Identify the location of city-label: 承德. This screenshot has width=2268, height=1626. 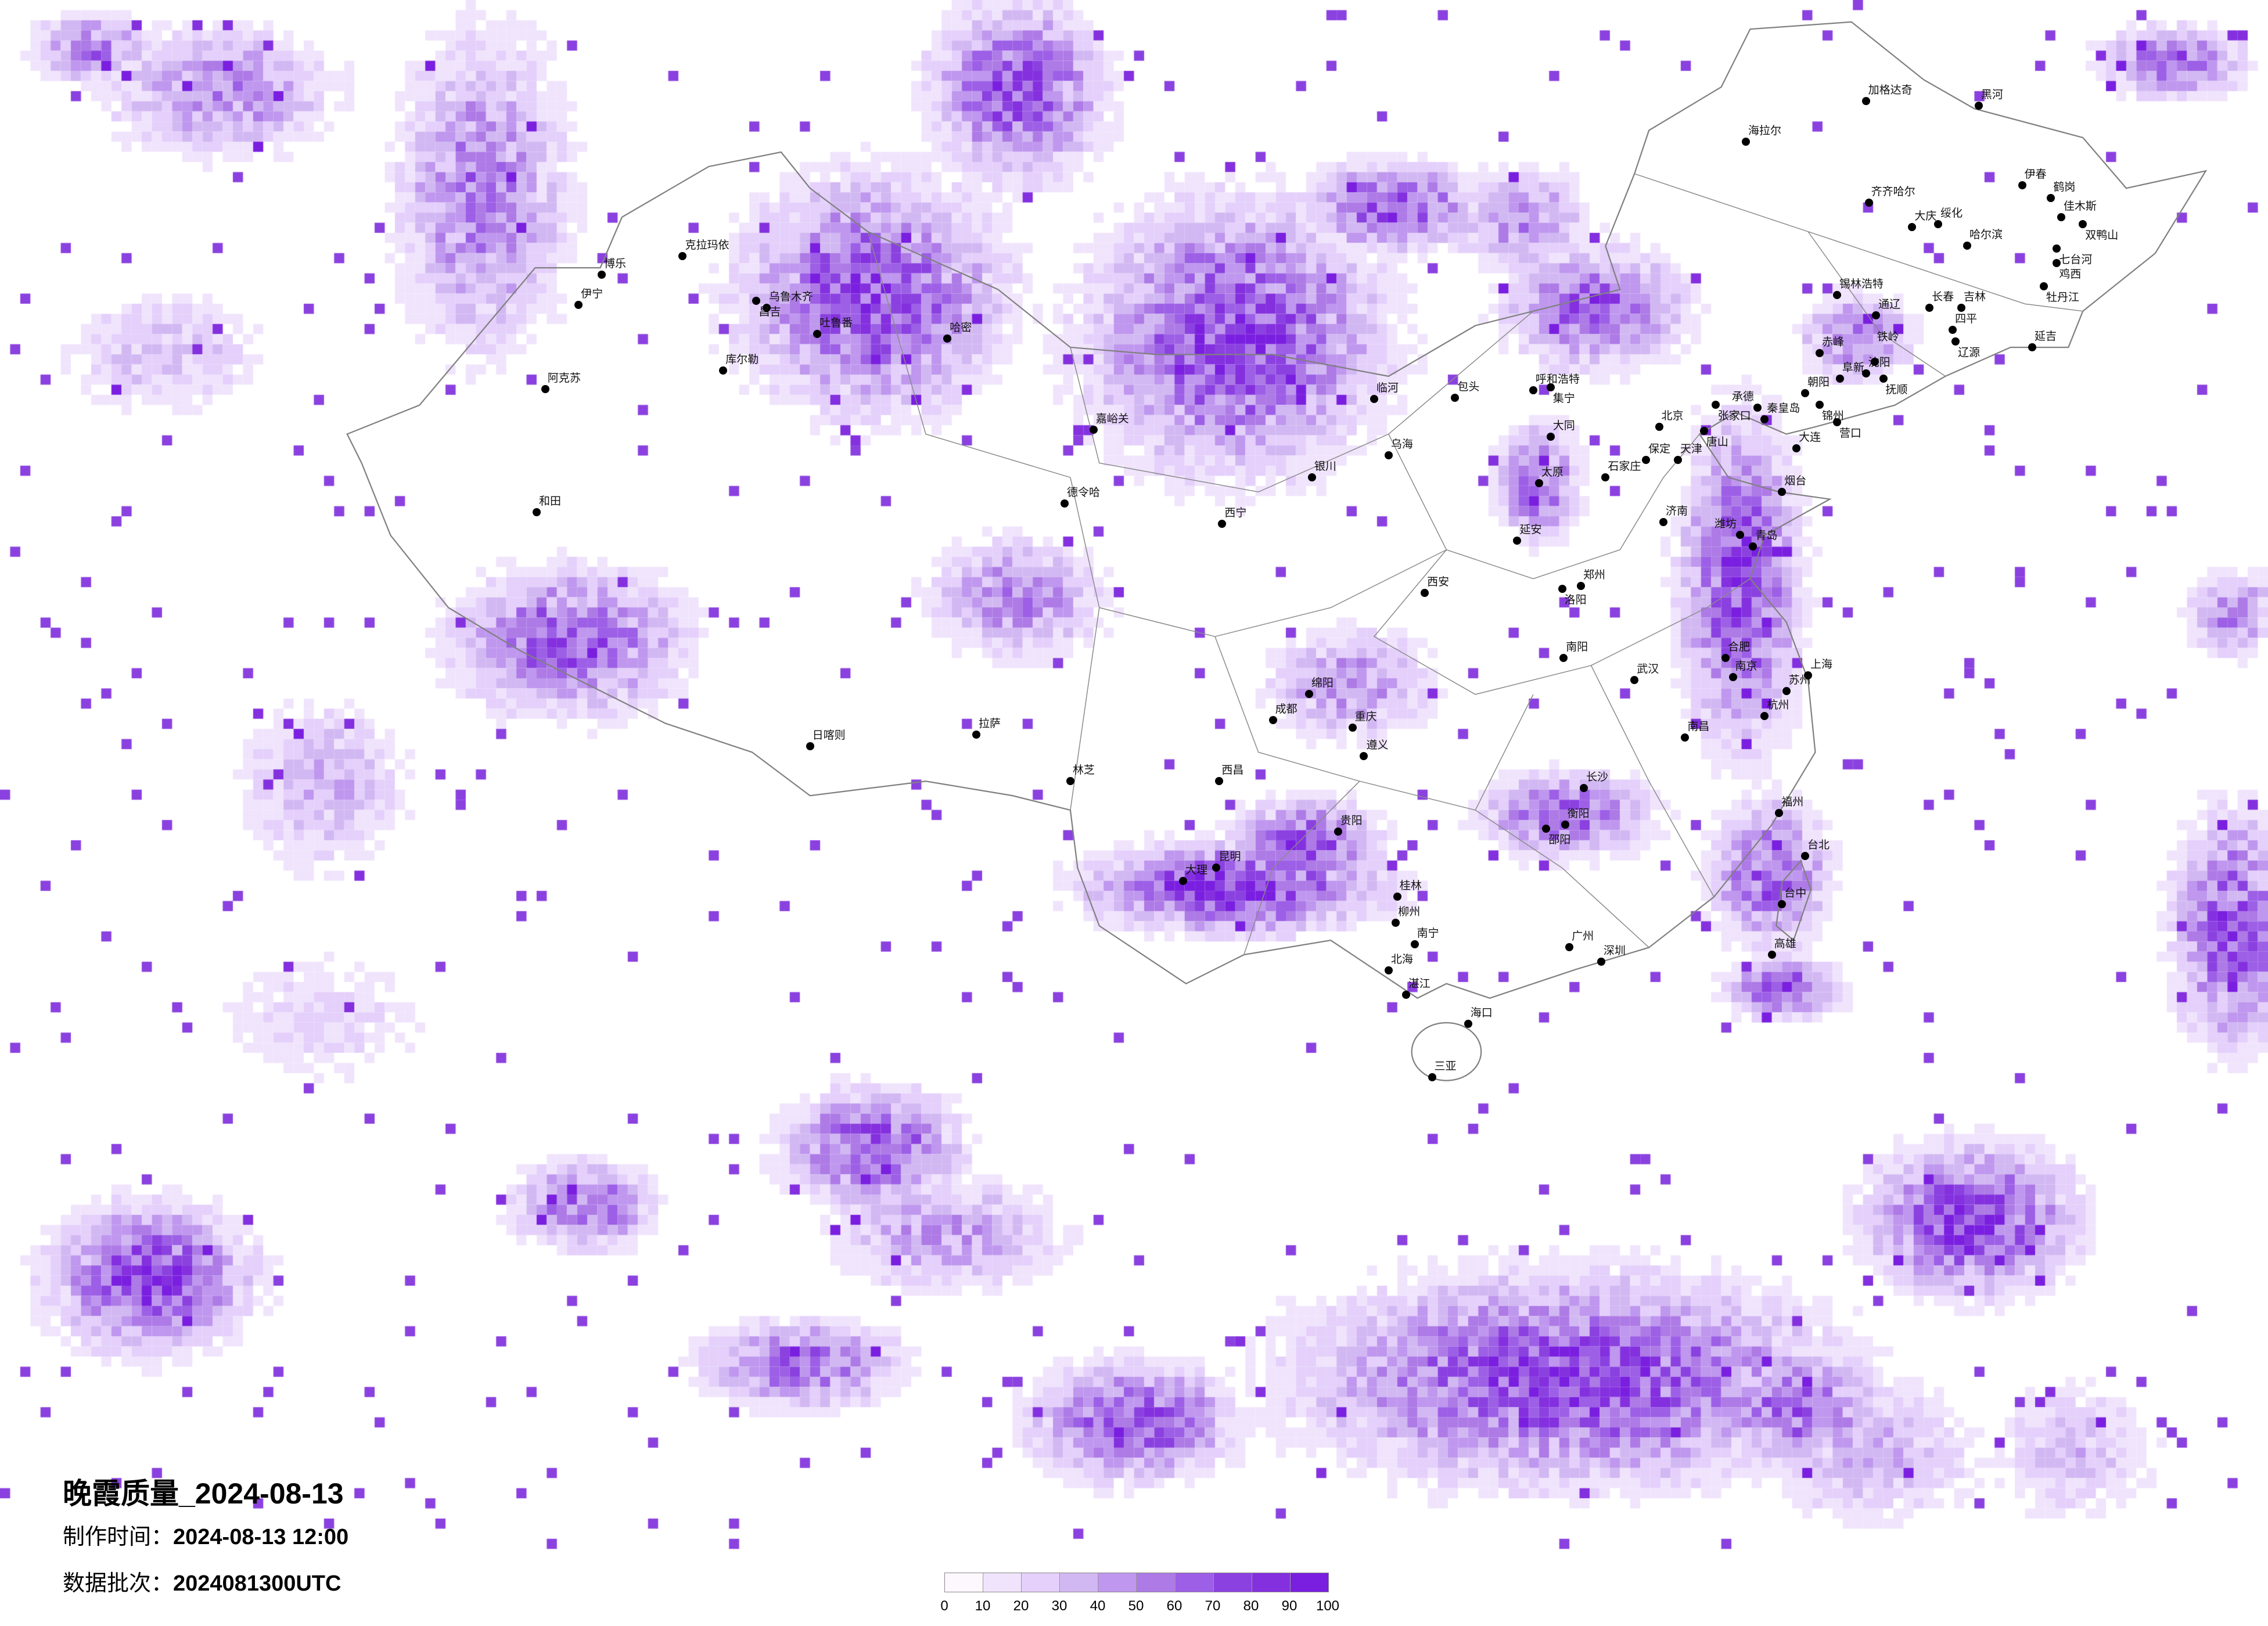
(1742, 397).